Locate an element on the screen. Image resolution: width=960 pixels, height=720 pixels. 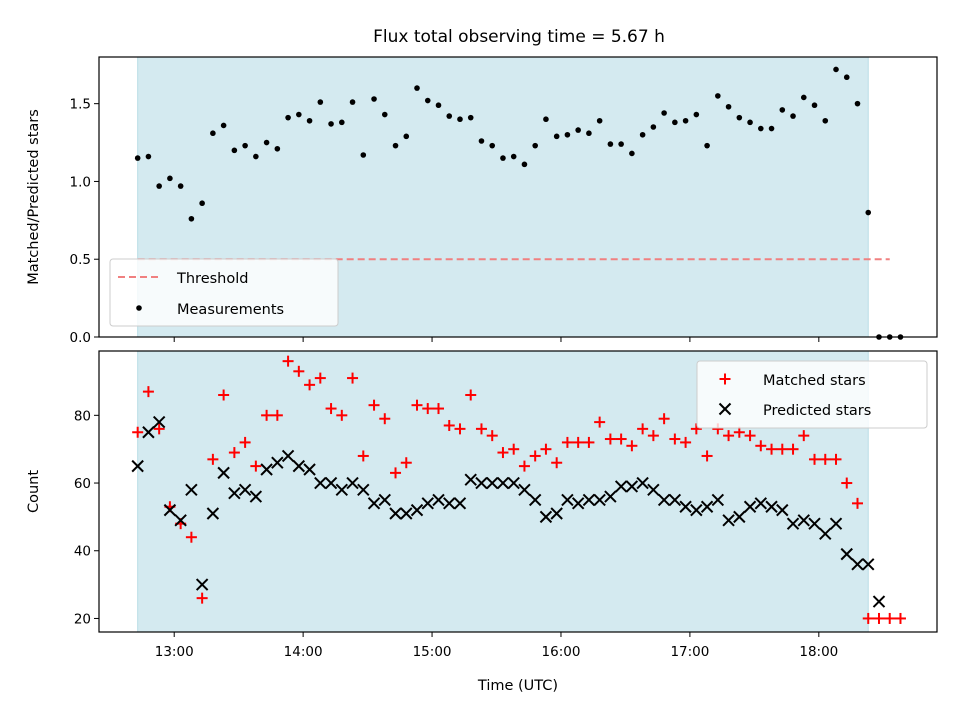
top-legend: Threshold Measurements is located at coordinates (224, 292).